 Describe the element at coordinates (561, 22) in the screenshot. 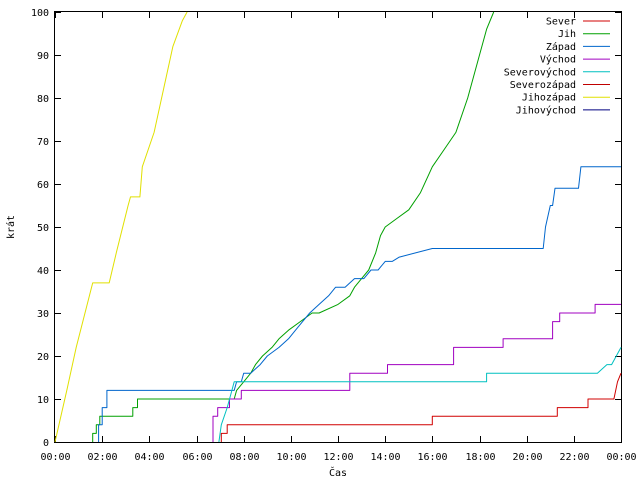

I see `legend-label: Sever` at that location.